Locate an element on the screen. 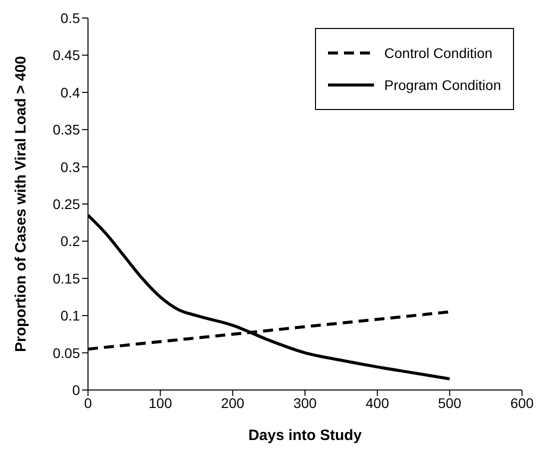 The height and width of the screenshot is (458, 542). y-tick-label: 0.4 is located at coordinates (70, 92).